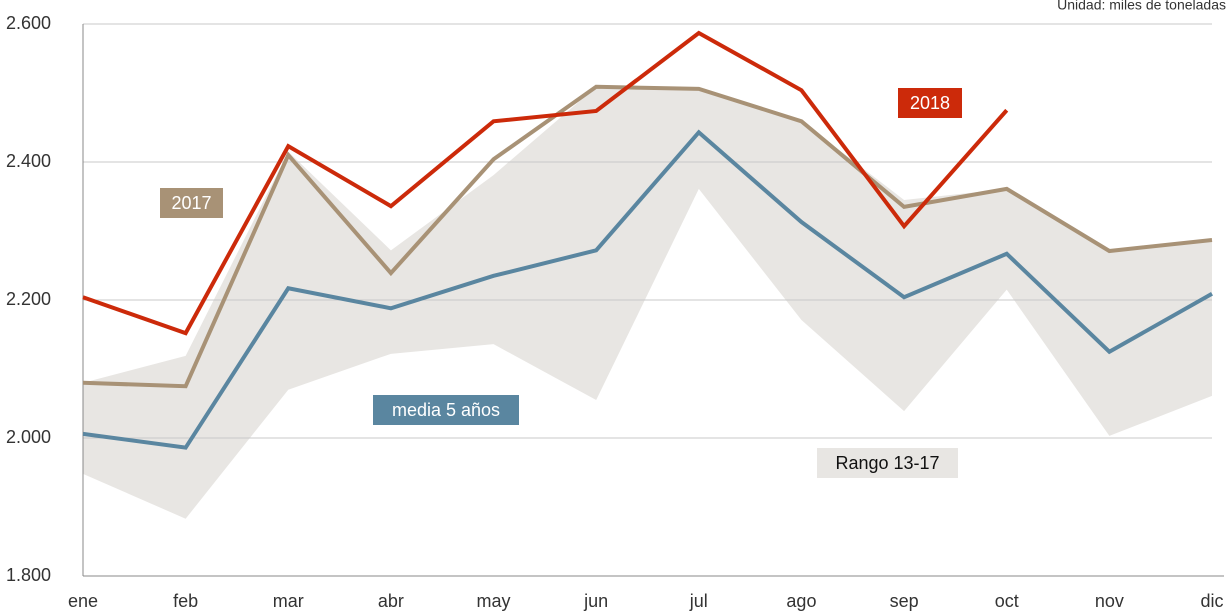 Image resolution: width=1229 pixels, height=614 pixels. I want to click on x-tick-label: nov, so click(1109, 601).